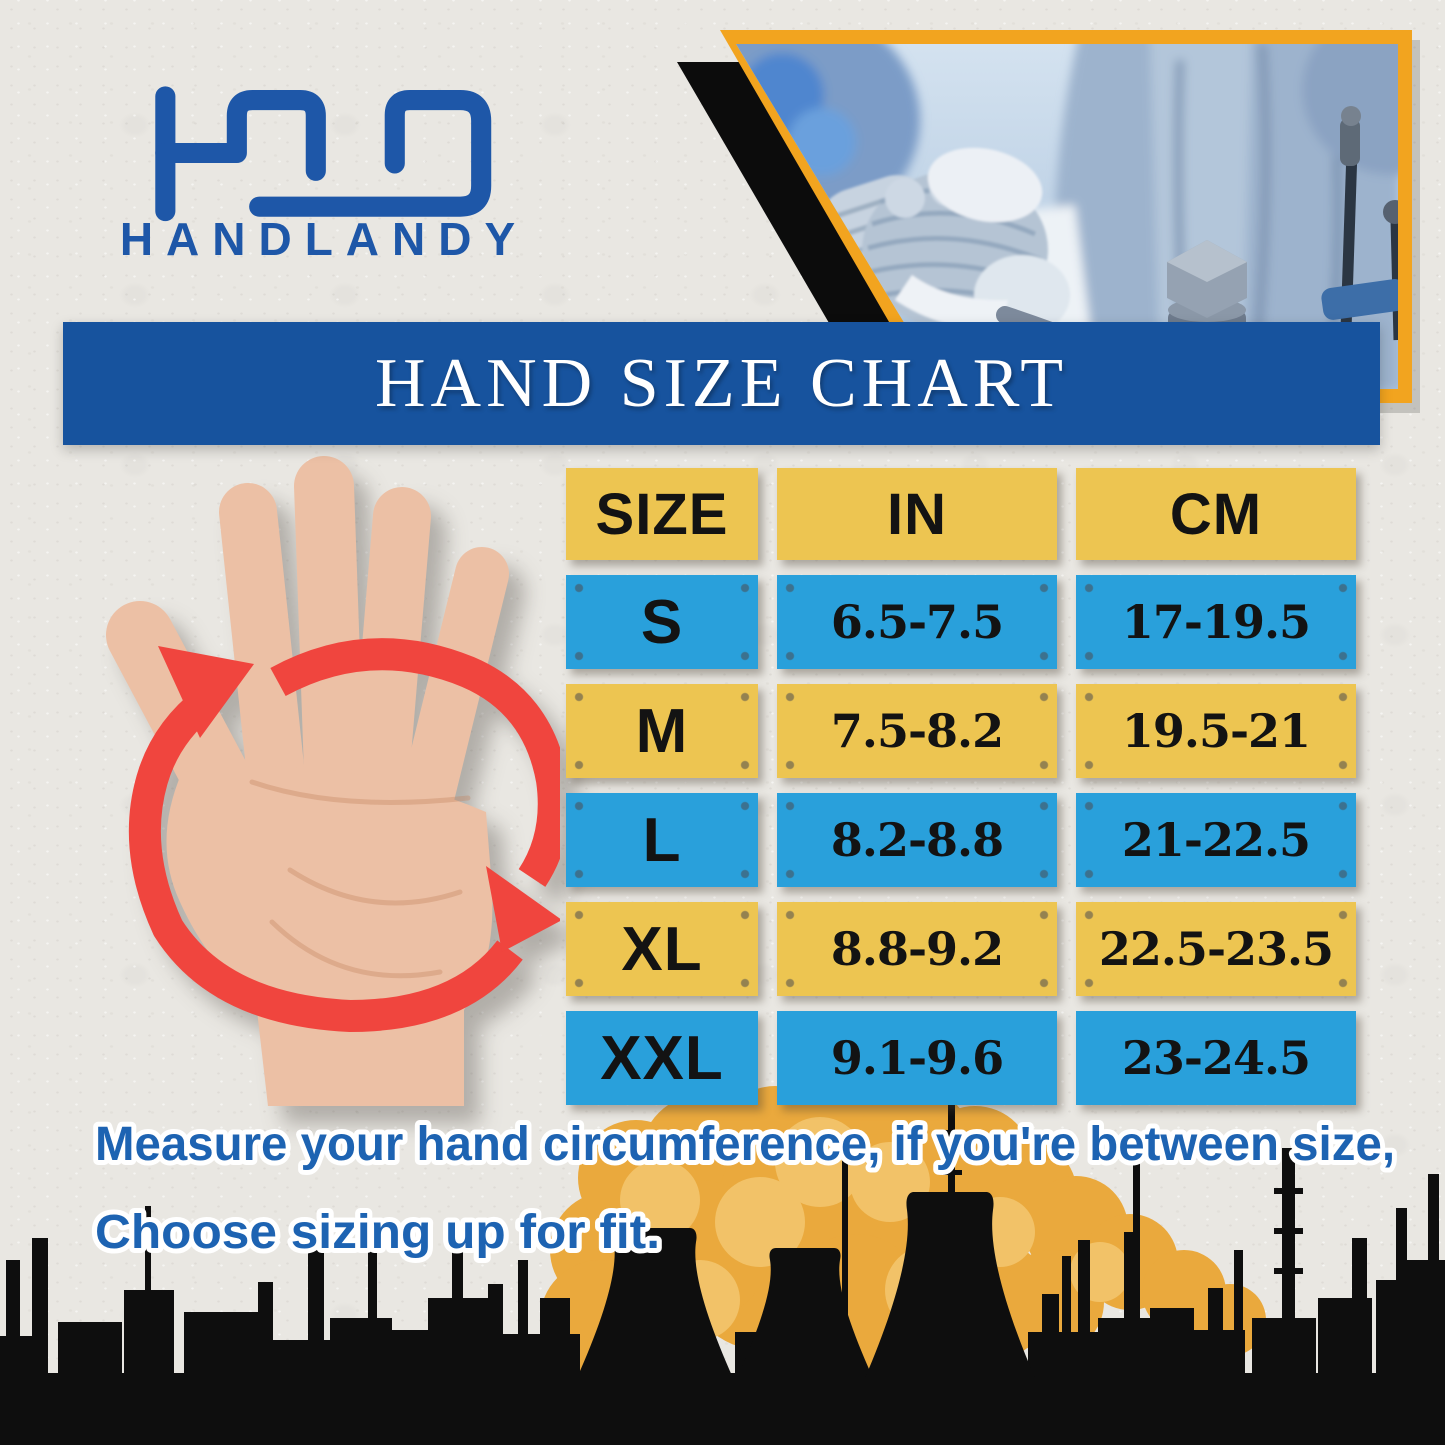  What do you see at coordinates (662, 514) in the screenshot?
I see `column-header-size: SIZE` at bounding box center [662, 514].